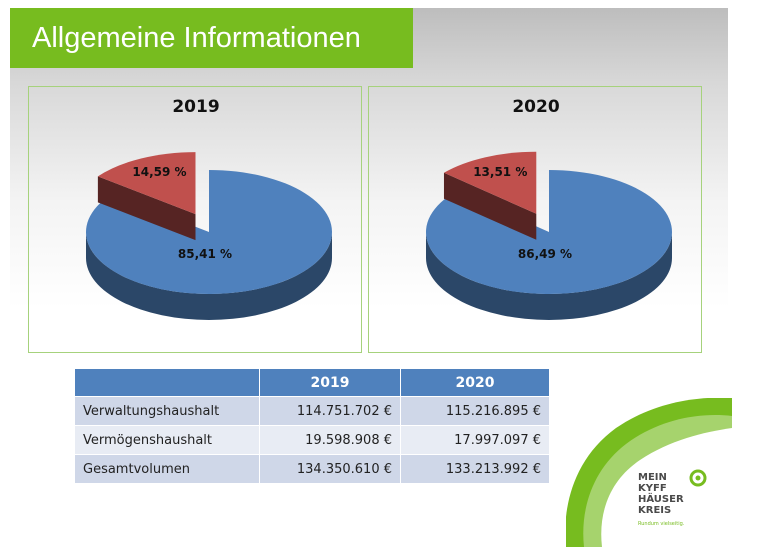 The width and height of the screenshot is (758, 547). Describe the element at coordinates (475, 440) in the screenshot. I see `cell-2020: 17.997.097 €` at that location.